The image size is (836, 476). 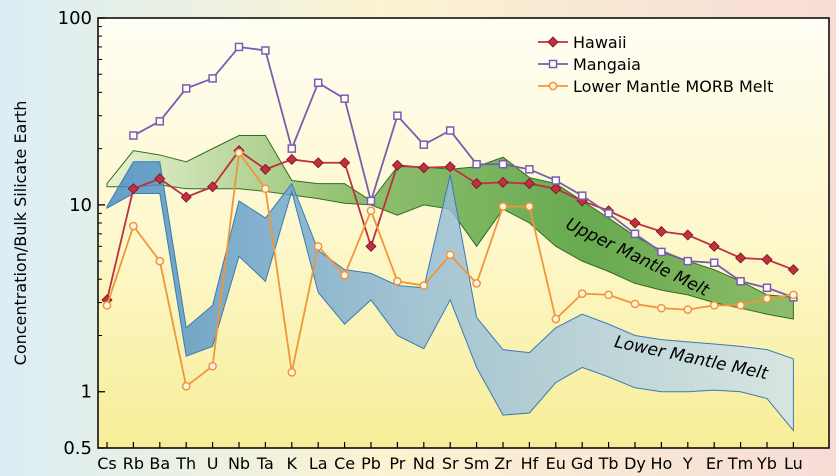 I want to click on x-tick-label: Eu, so click(x=556, y=463).